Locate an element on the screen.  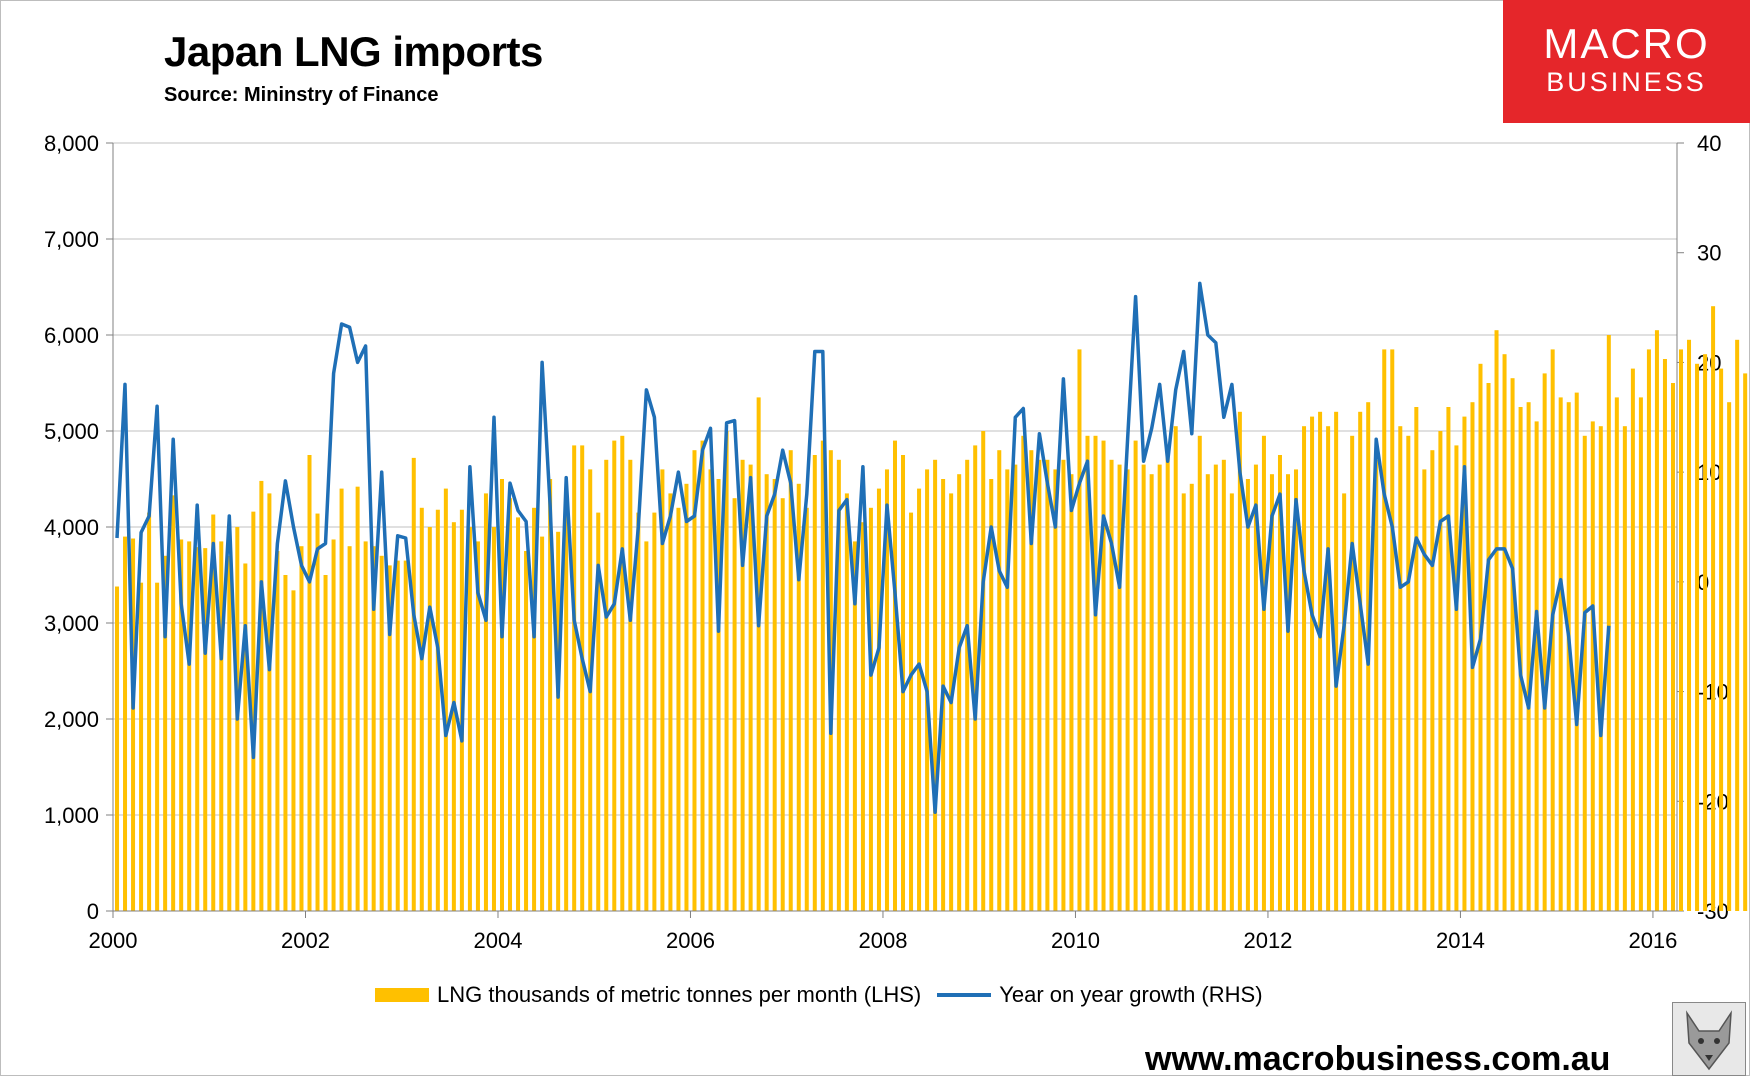
left-axis-tick-label: 4,000 is located at coordinates (71, 527).